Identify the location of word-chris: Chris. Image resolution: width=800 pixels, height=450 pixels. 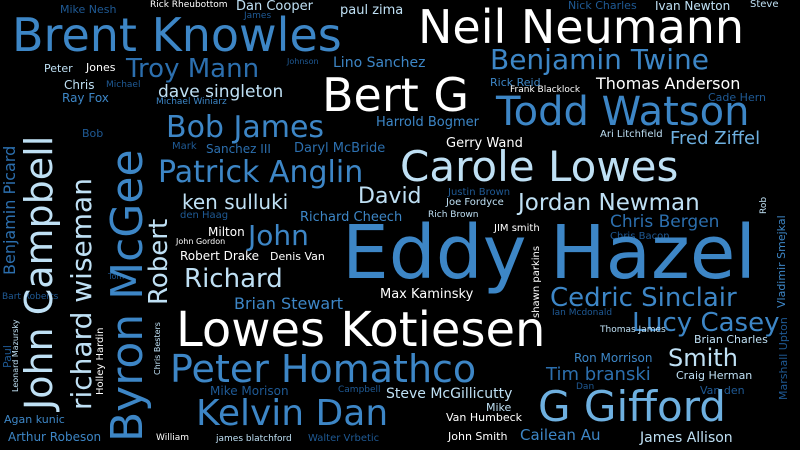
(79, 85).